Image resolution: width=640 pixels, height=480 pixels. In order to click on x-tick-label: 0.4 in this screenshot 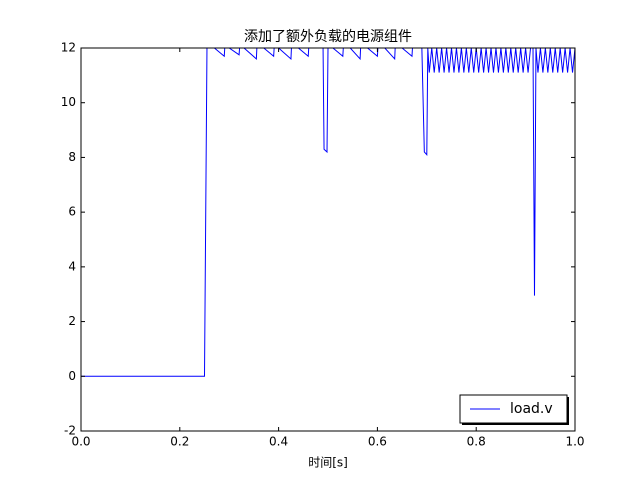, I will do `click(278, 442)`.